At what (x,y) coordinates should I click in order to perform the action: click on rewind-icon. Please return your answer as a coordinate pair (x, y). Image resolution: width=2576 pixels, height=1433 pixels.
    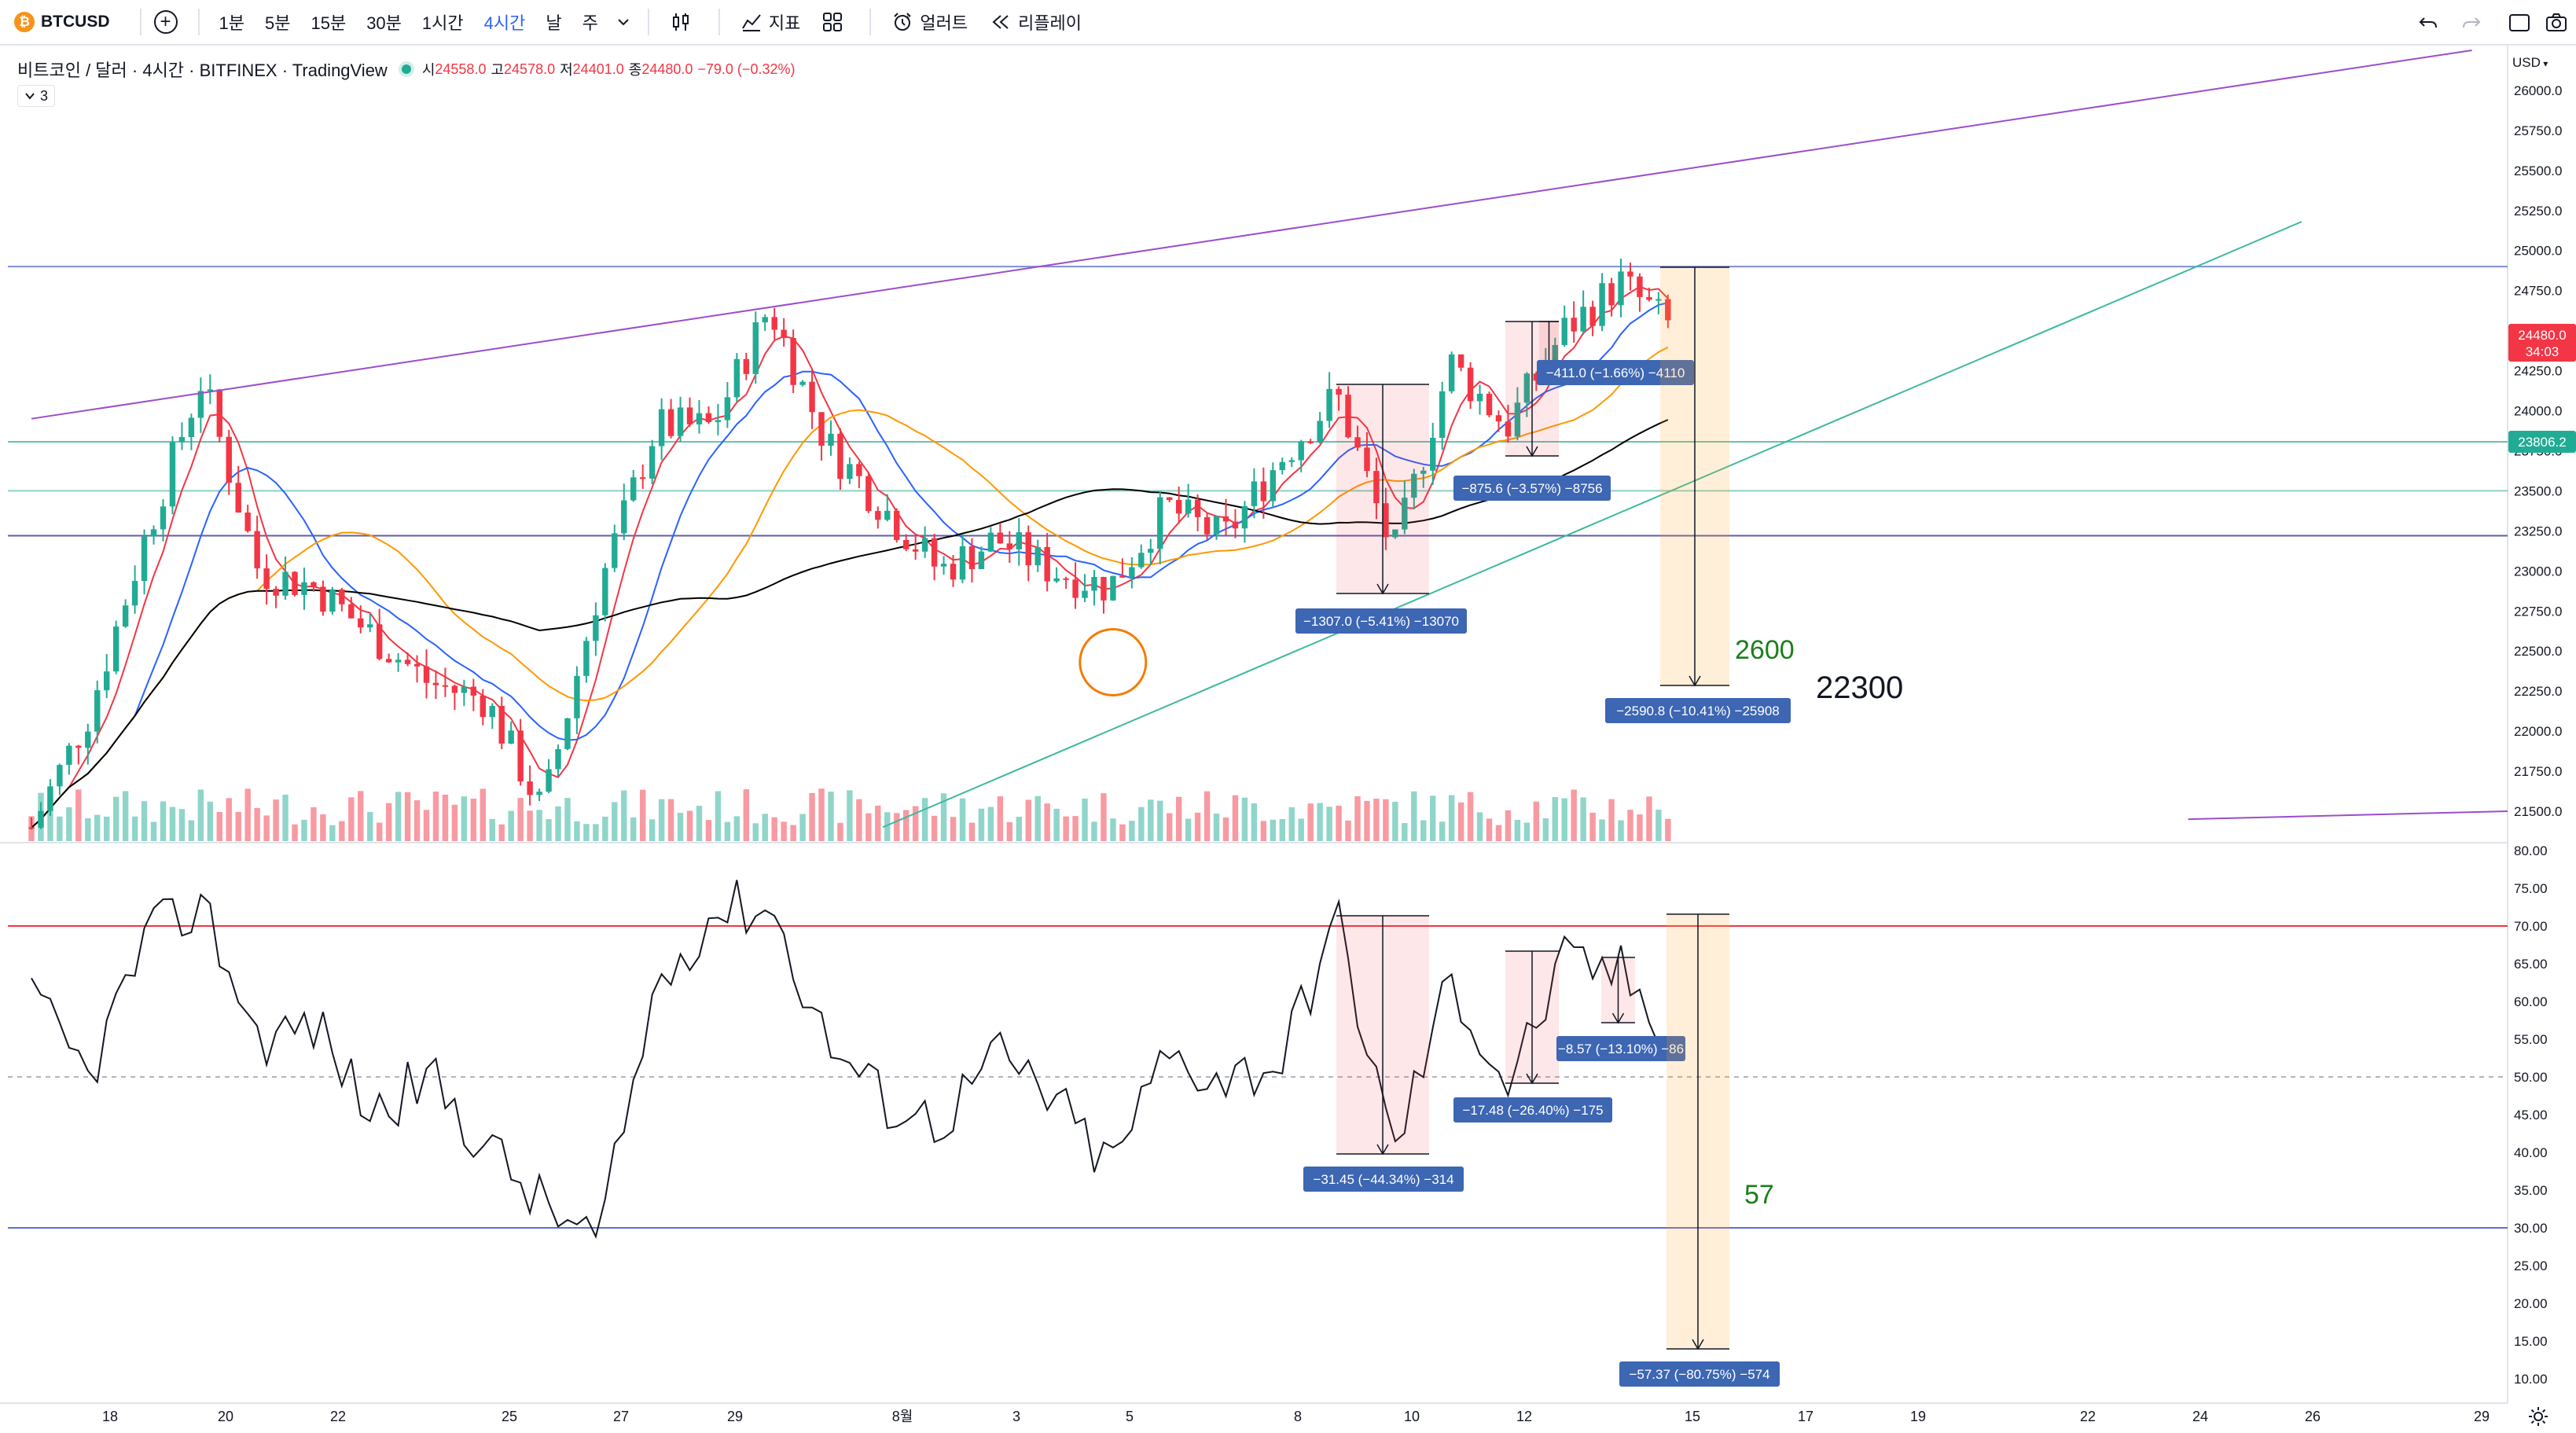
    Looking at the image, I should click on (1000, 22).